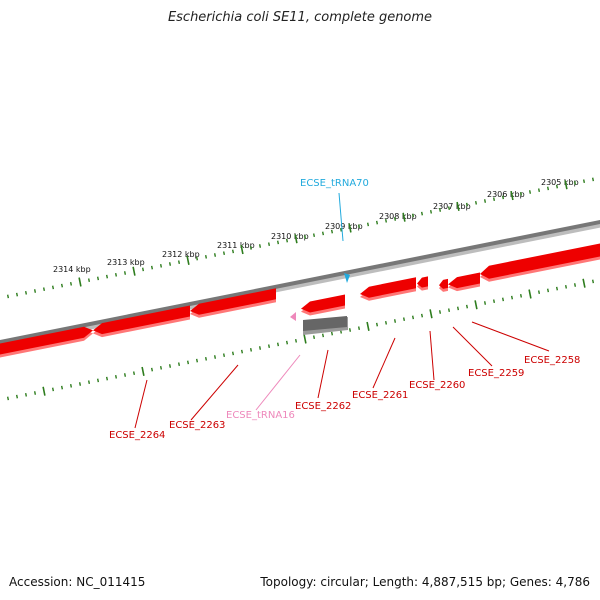  I want to click on trna-ECSE-tRNA16, so click(293, 316).